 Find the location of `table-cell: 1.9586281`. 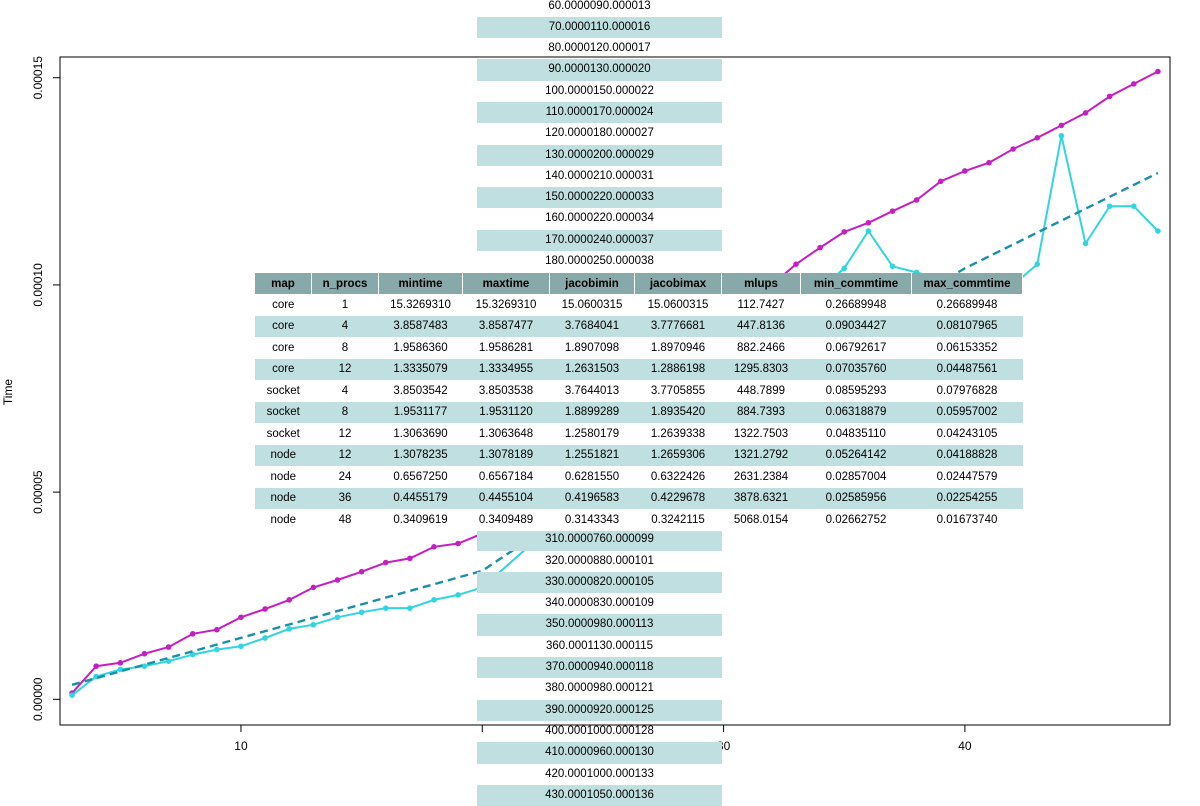

table-cell: 1.9586281 is located at coordinates (506, 348).